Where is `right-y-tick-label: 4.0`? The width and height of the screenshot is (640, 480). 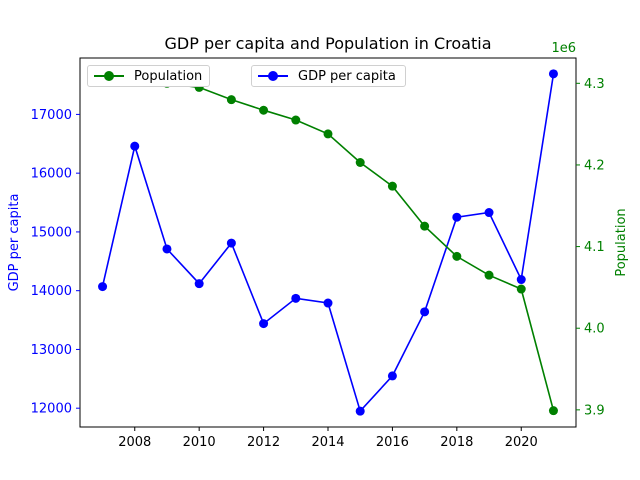 right-y-tick-label: 4.0 is located at coordinates (594, 329).